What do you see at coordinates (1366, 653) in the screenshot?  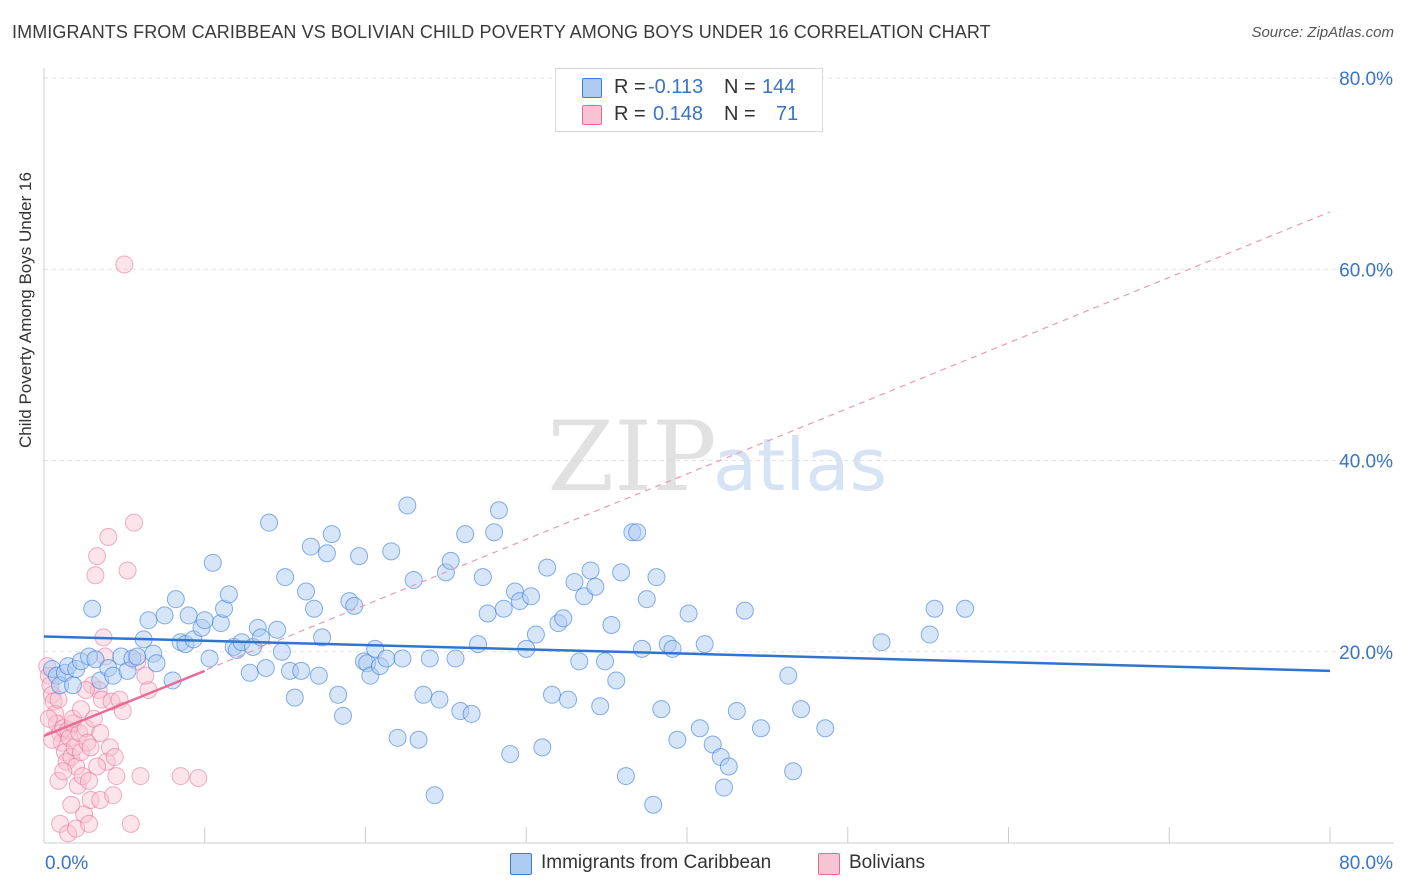 I see `y-tick-label: 20.0%` at bounding box center [1366, 653].